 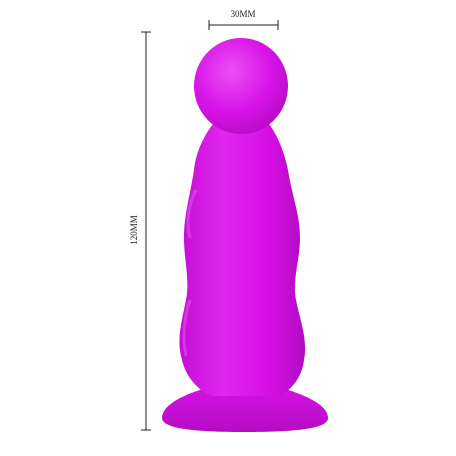 What do you see at coordinates (241, 86) in the screenshot?
I see `top-ball` at bounding box center [241, 86].